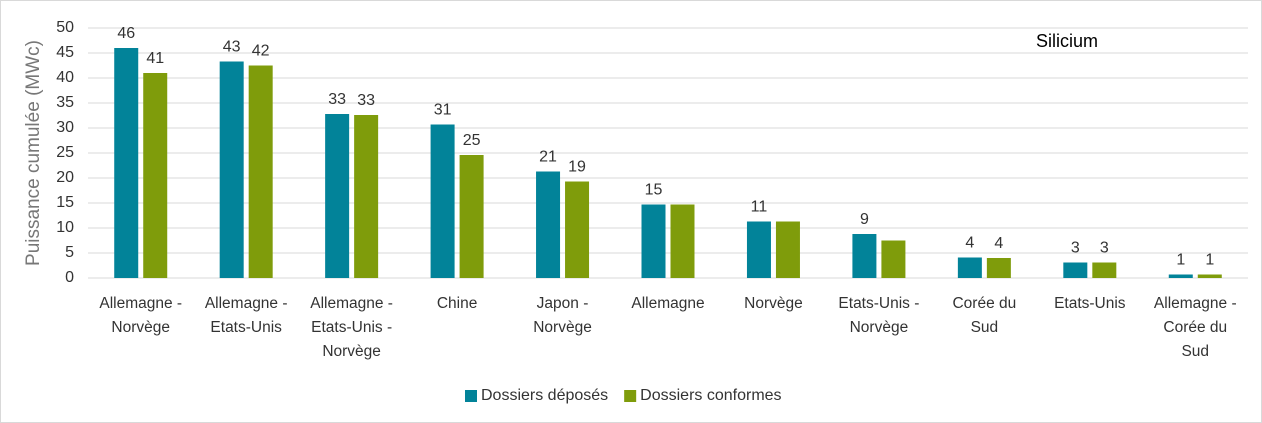 Image resolution: width=1262 pixels, height=423 pixels. I want to click on data-label: 25, so click(472, 140).